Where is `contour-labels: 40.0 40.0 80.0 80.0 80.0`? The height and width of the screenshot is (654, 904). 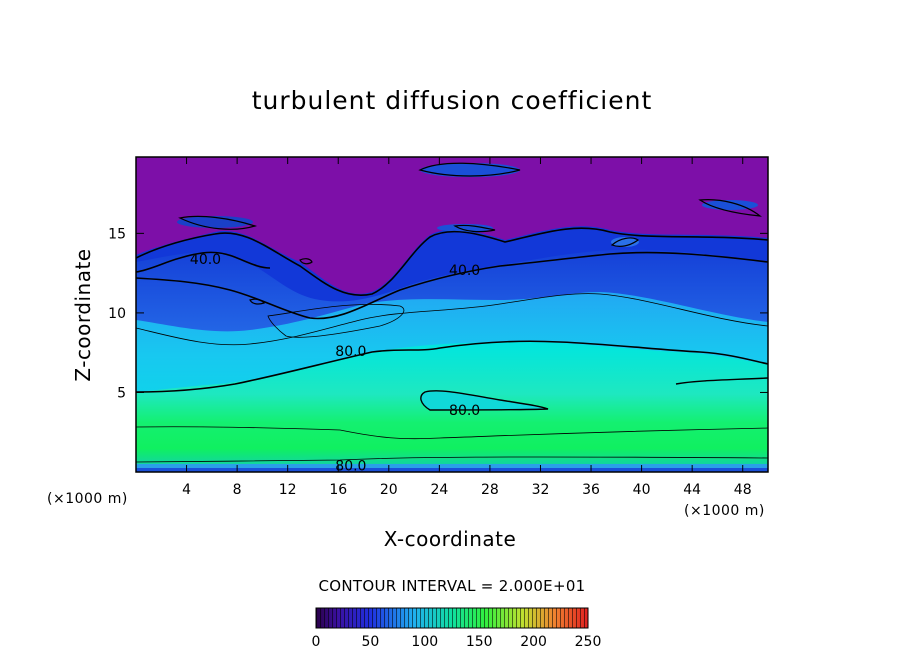
contour-labels: 40.0 40.0 80.0 80.0 80.0 is located at coordinates (335, 363).